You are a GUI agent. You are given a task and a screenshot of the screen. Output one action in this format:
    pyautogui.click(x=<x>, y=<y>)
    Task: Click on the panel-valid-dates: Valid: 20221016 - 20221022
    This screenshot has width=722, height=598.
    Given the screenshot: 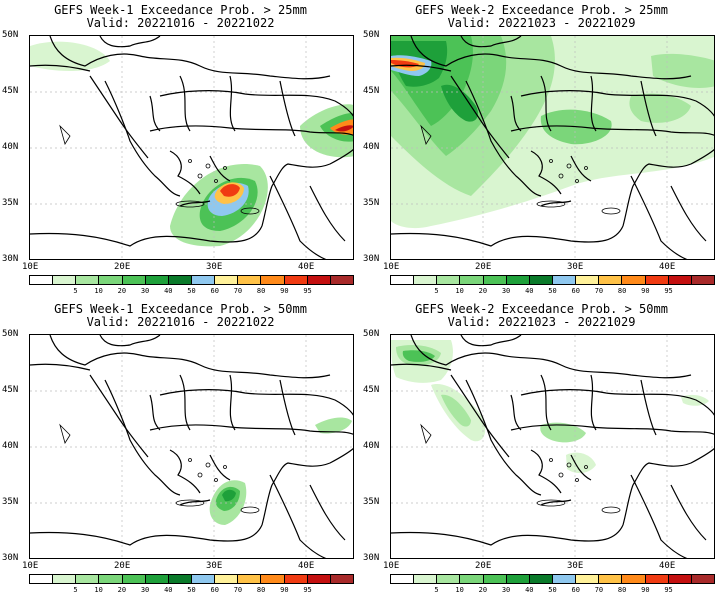 What is the action you would take?
    pyautogui.click(x=180, y=322)
    